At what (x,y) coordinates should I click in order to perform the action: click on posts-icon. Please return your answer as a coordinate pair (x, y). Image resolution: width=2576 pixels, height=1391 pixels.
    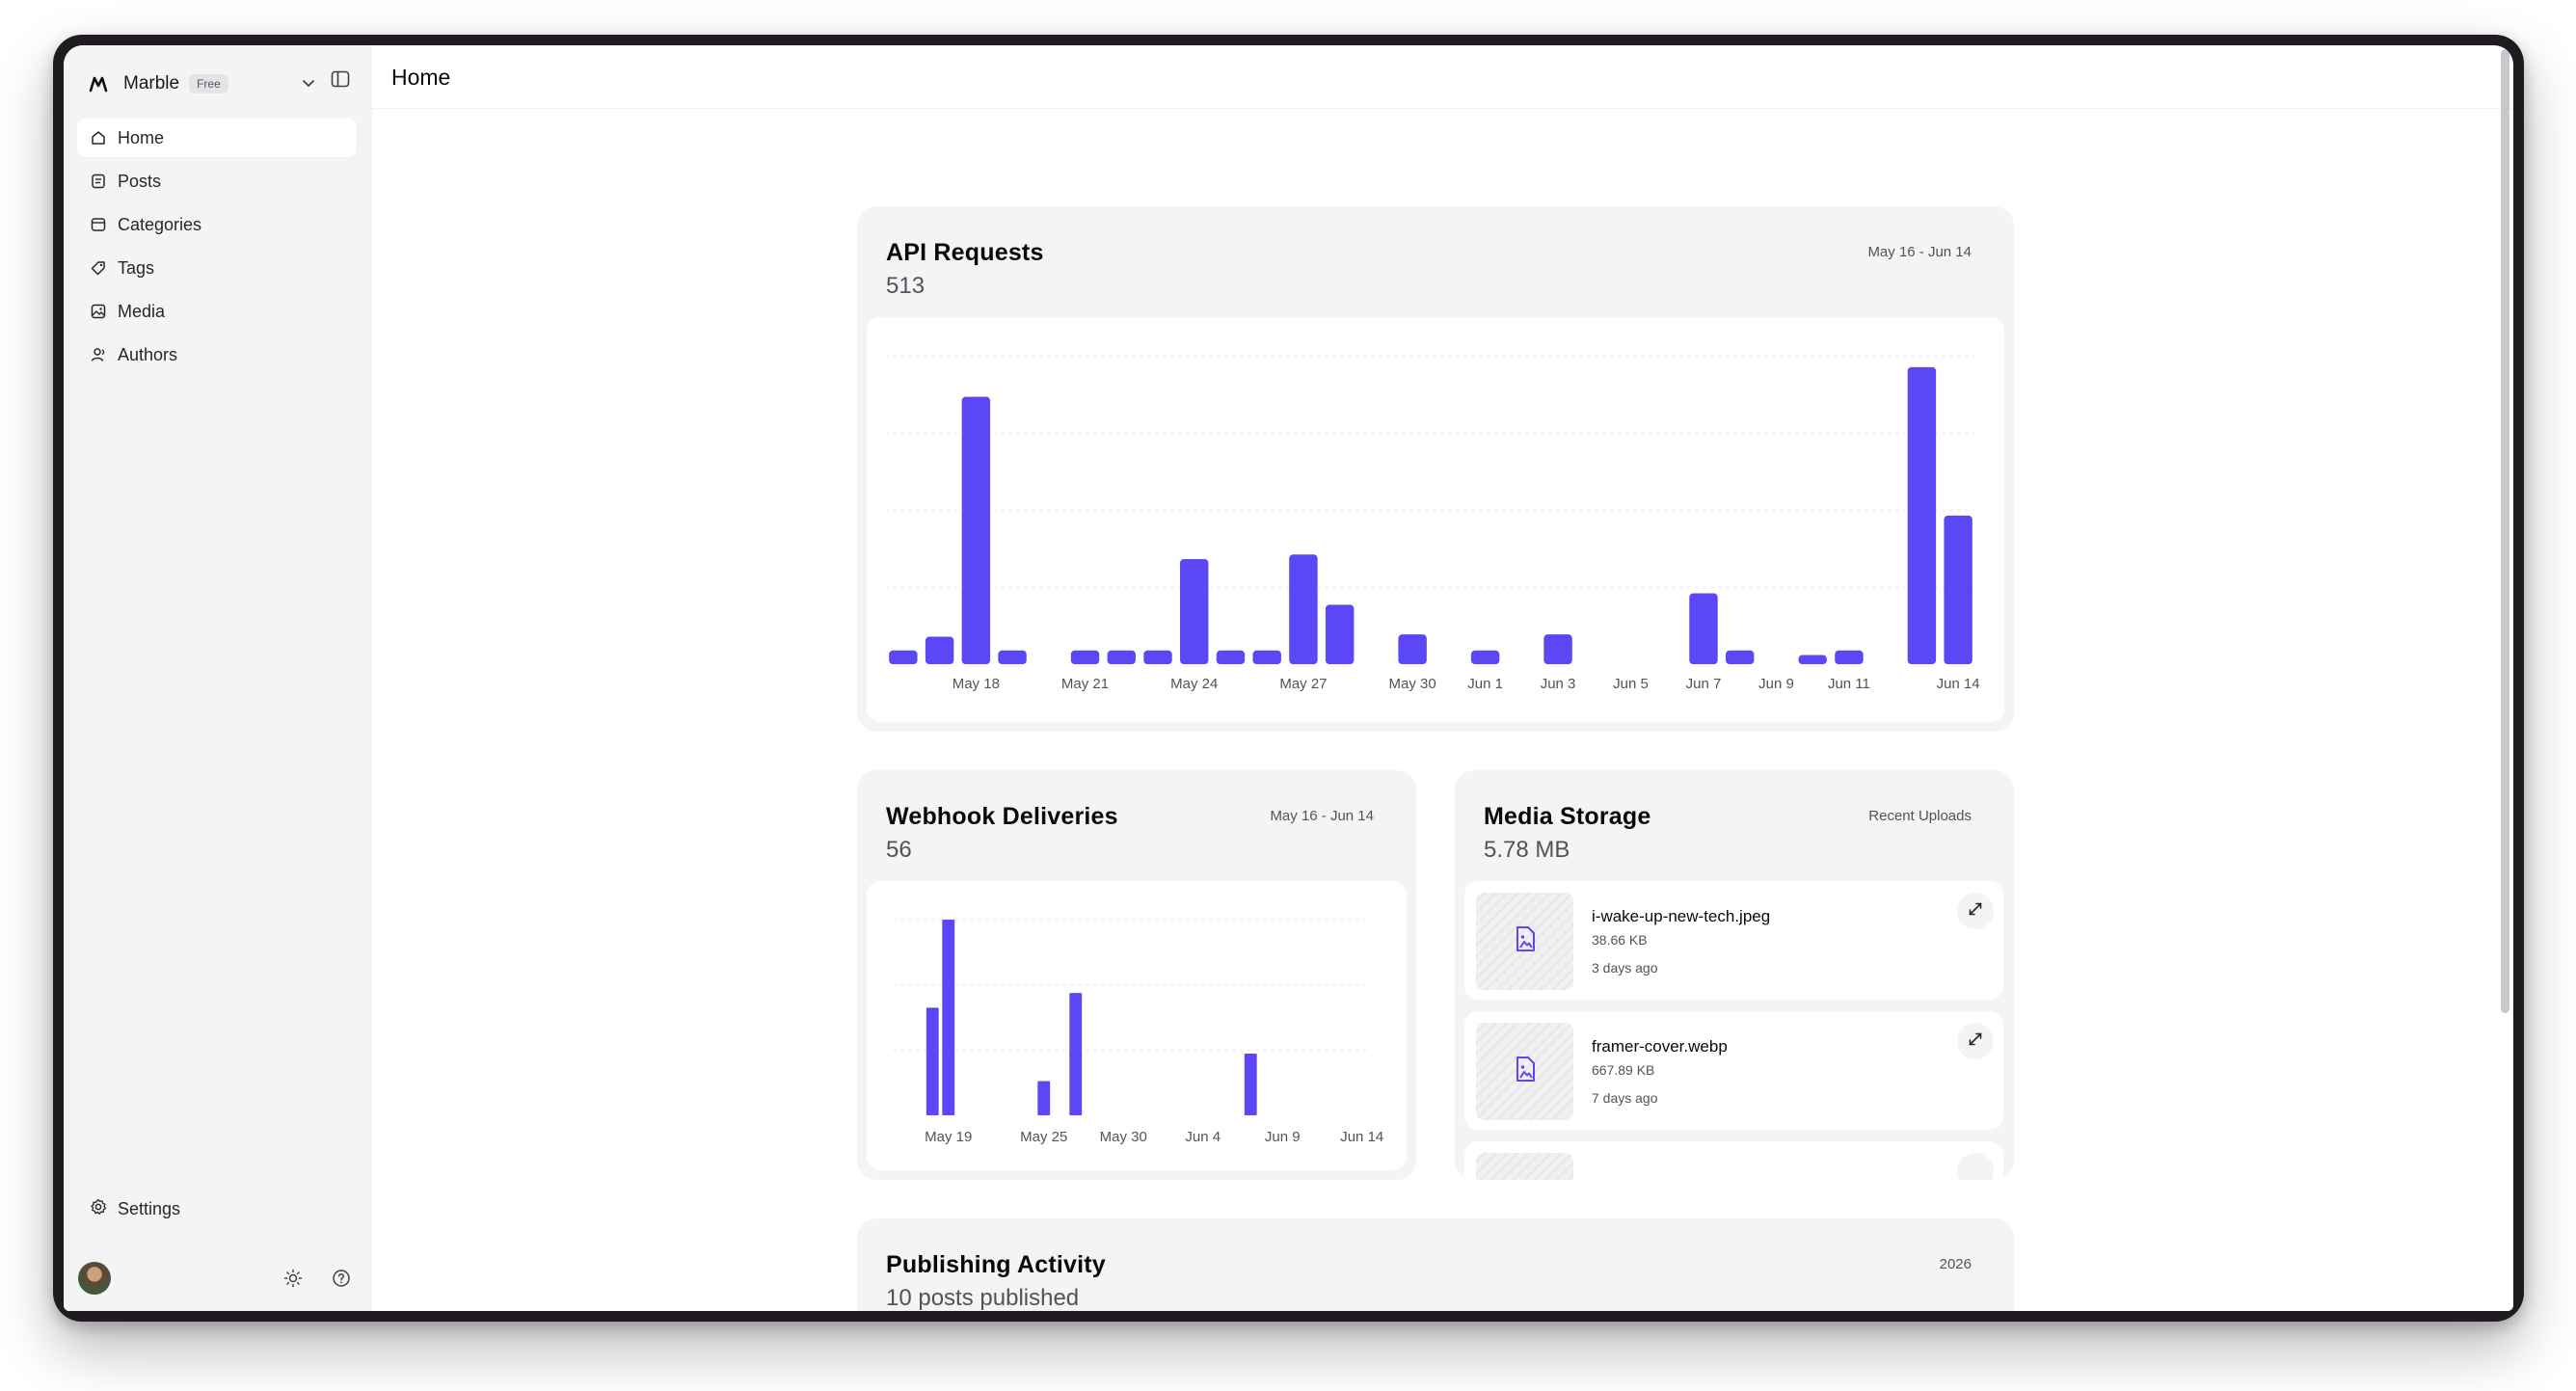
    Looking at the image, I should click on (99, 181).